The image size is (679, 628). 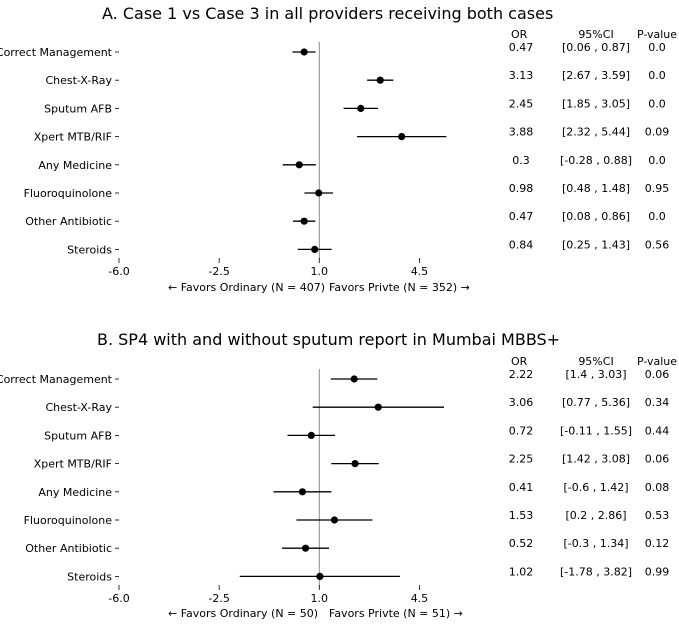 I want to click on ci-value: [1.42 , 3.08], so click(x=596, y=459).